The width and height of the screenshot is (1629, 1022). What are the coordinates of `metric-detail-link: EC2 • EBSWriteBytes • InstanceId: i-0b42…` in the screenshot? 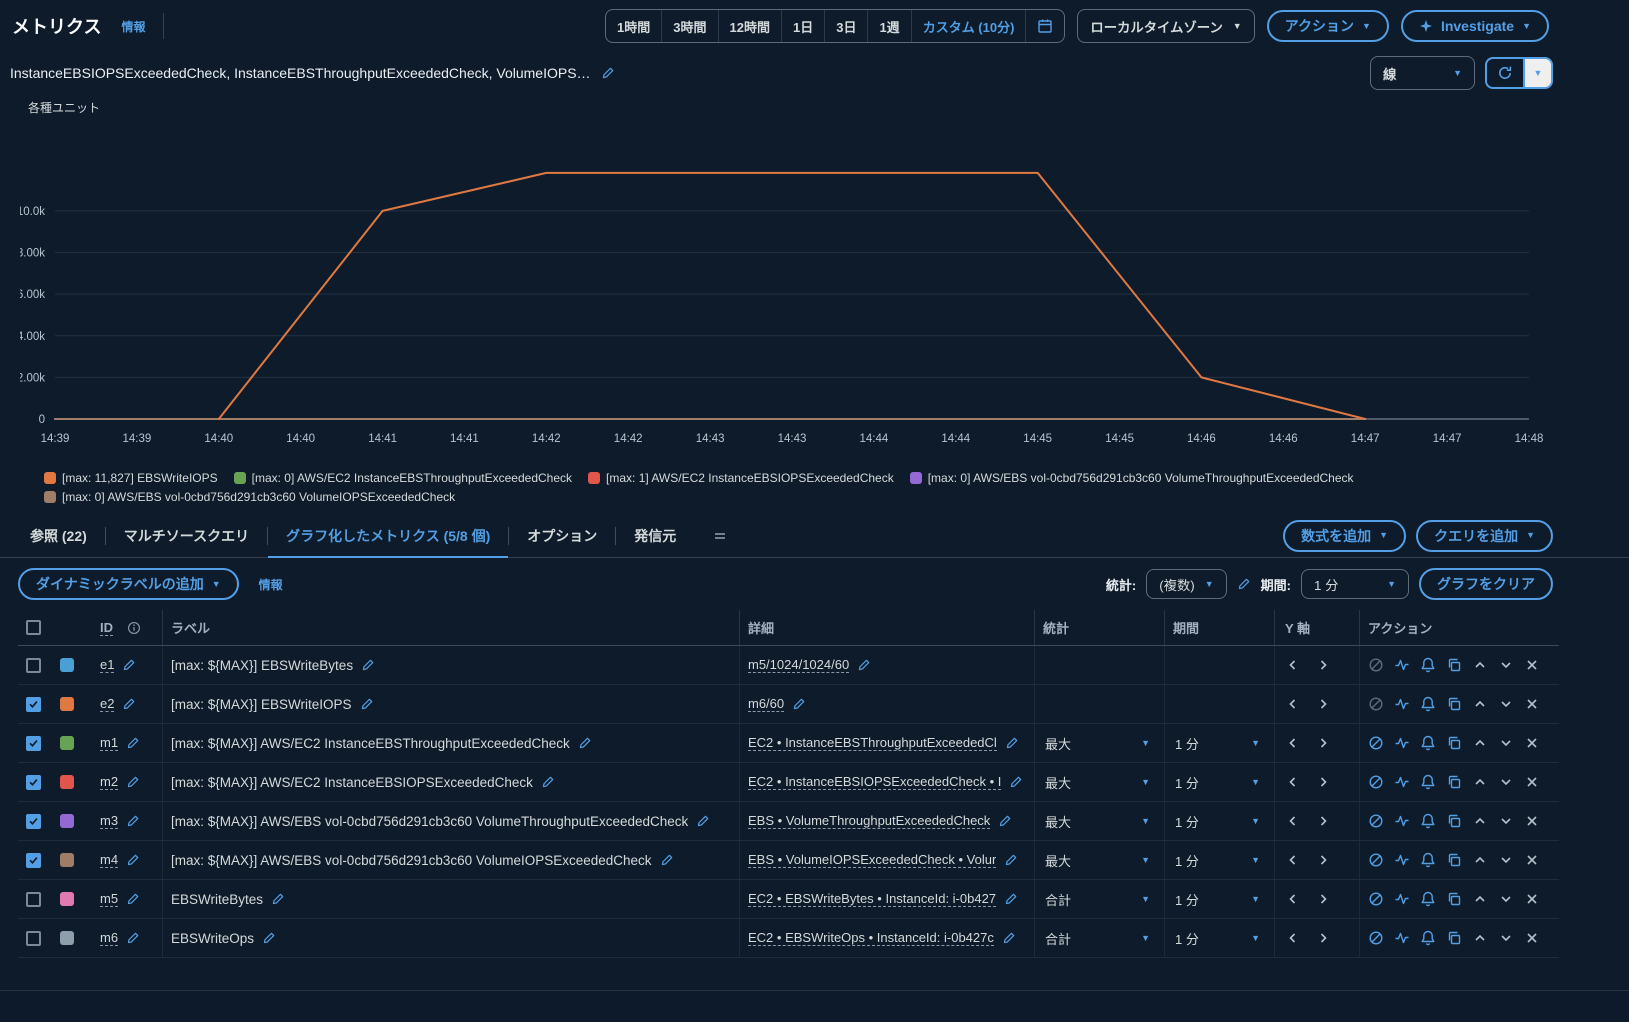 It's located at (872, 899).